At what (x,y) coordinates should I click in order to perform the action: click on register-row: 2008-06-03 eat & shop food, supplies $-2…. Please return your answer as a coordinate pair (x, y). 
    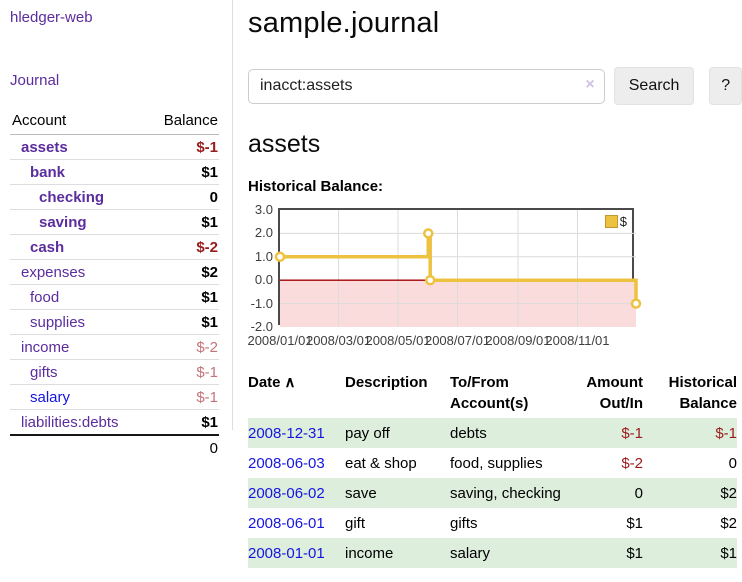
    Looking at the image, I should click on (492, 463).